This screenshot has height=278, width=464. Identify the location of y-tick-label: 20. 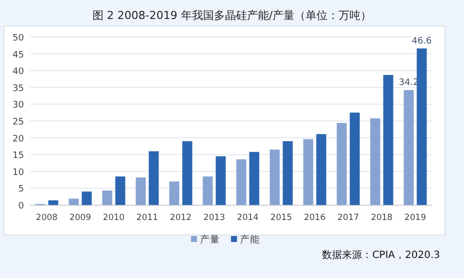
(18, 139).